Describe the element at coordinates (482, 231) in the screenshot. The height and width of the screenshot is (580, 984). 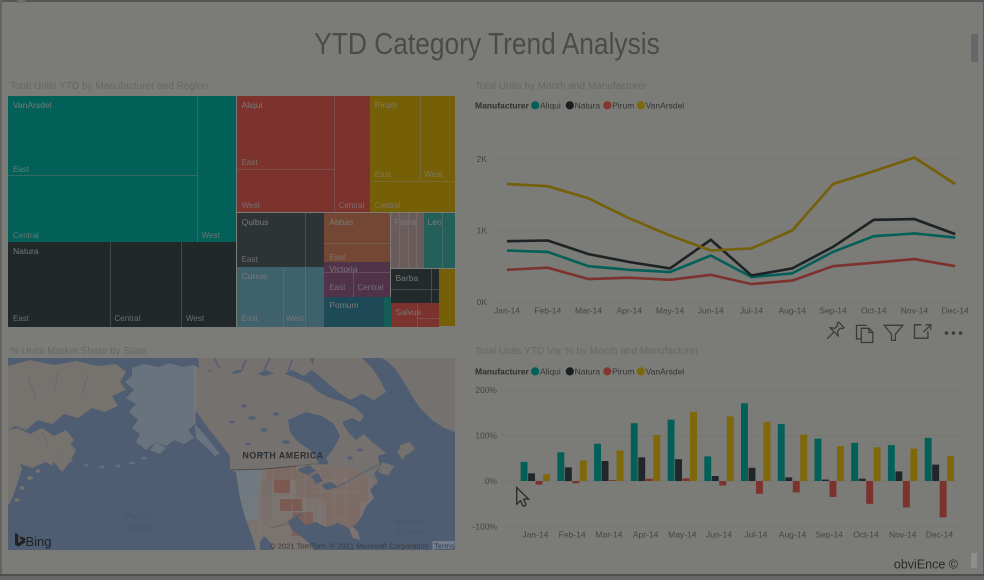
I see `svg-text: 1K` at that location.